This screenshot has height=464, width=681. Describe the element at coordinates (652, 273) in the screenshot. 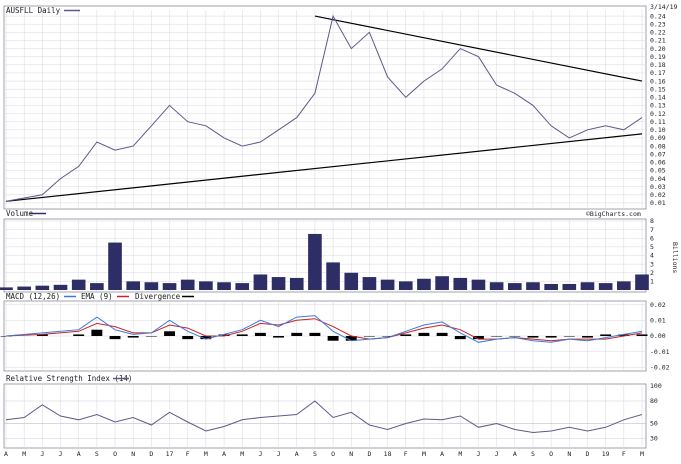

I see `volume-y-tick: 2` at that location.